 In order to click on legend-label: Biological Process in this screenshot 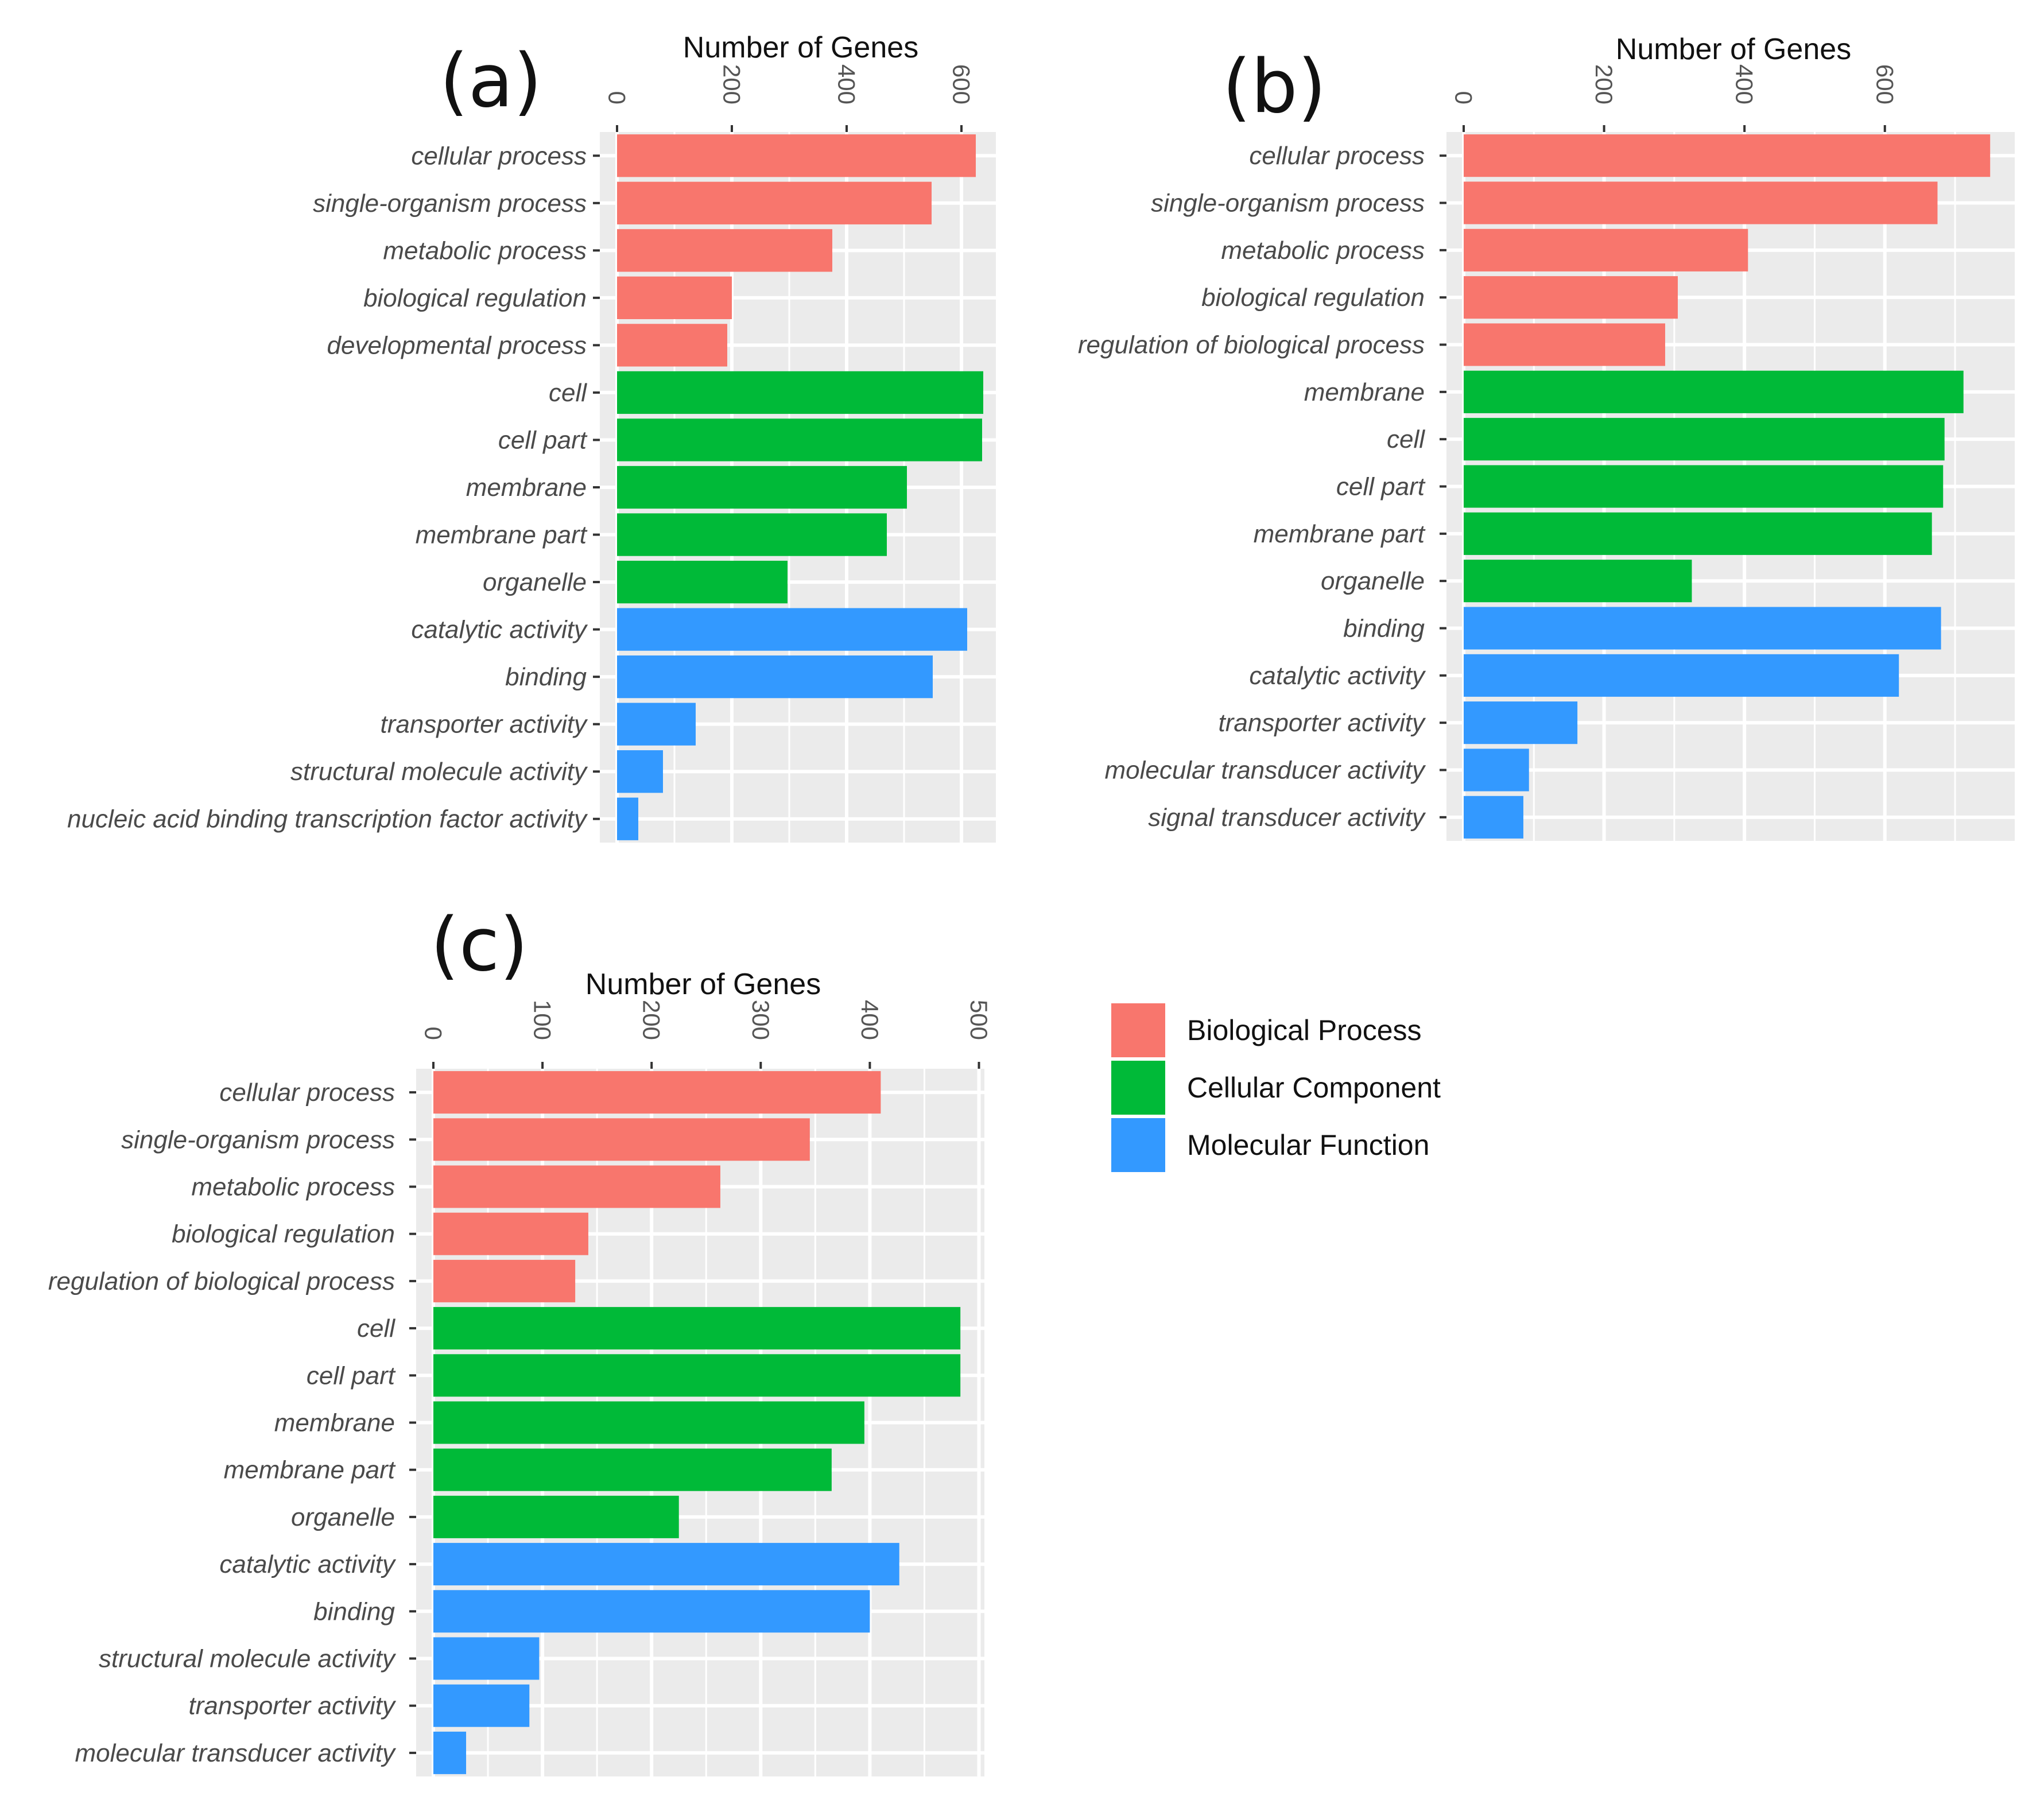, I will do `click(1304, 1030)`.